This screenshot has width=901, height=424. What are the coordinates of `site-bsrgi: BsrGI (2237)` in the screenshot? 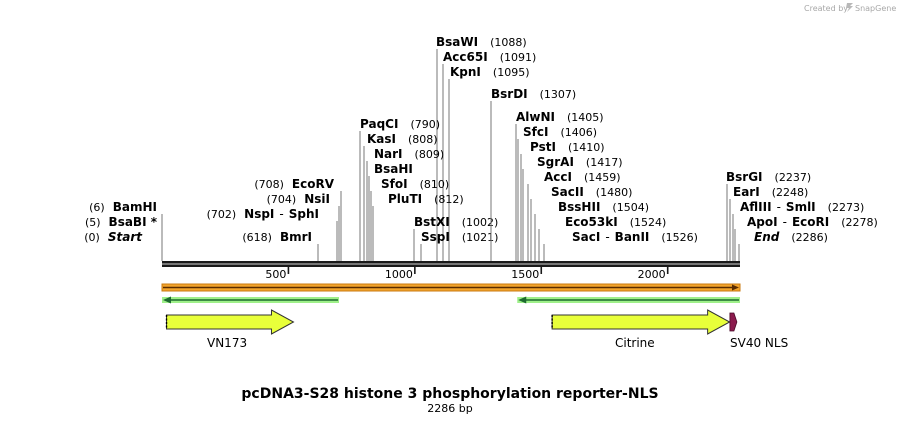 It's located at (768, 215).